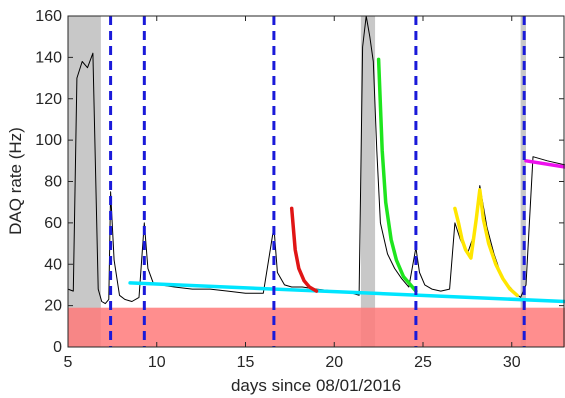  Describe the element at coordinates (57, 347) in the screenshot. I see `y-tick-label-0: 0` at that location.